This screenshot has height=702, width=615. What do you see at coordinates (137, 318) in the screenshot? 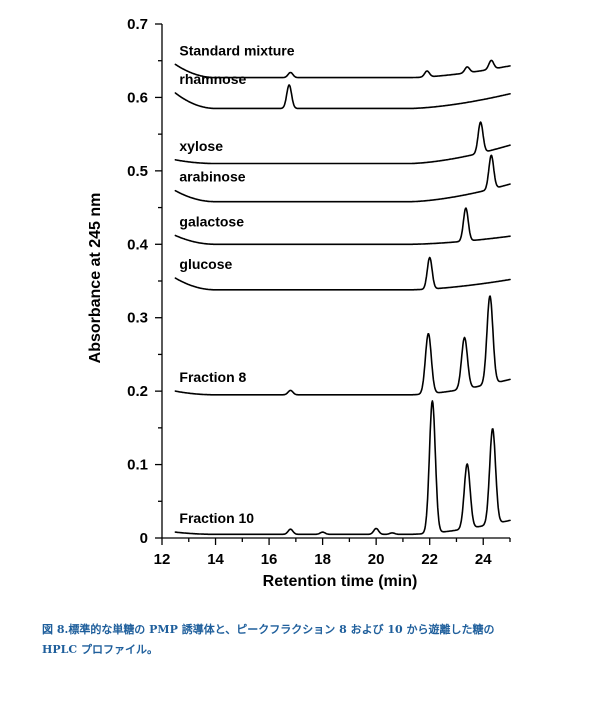
I see `y-tick-label: 0.3` at bounding box center [137, 318].